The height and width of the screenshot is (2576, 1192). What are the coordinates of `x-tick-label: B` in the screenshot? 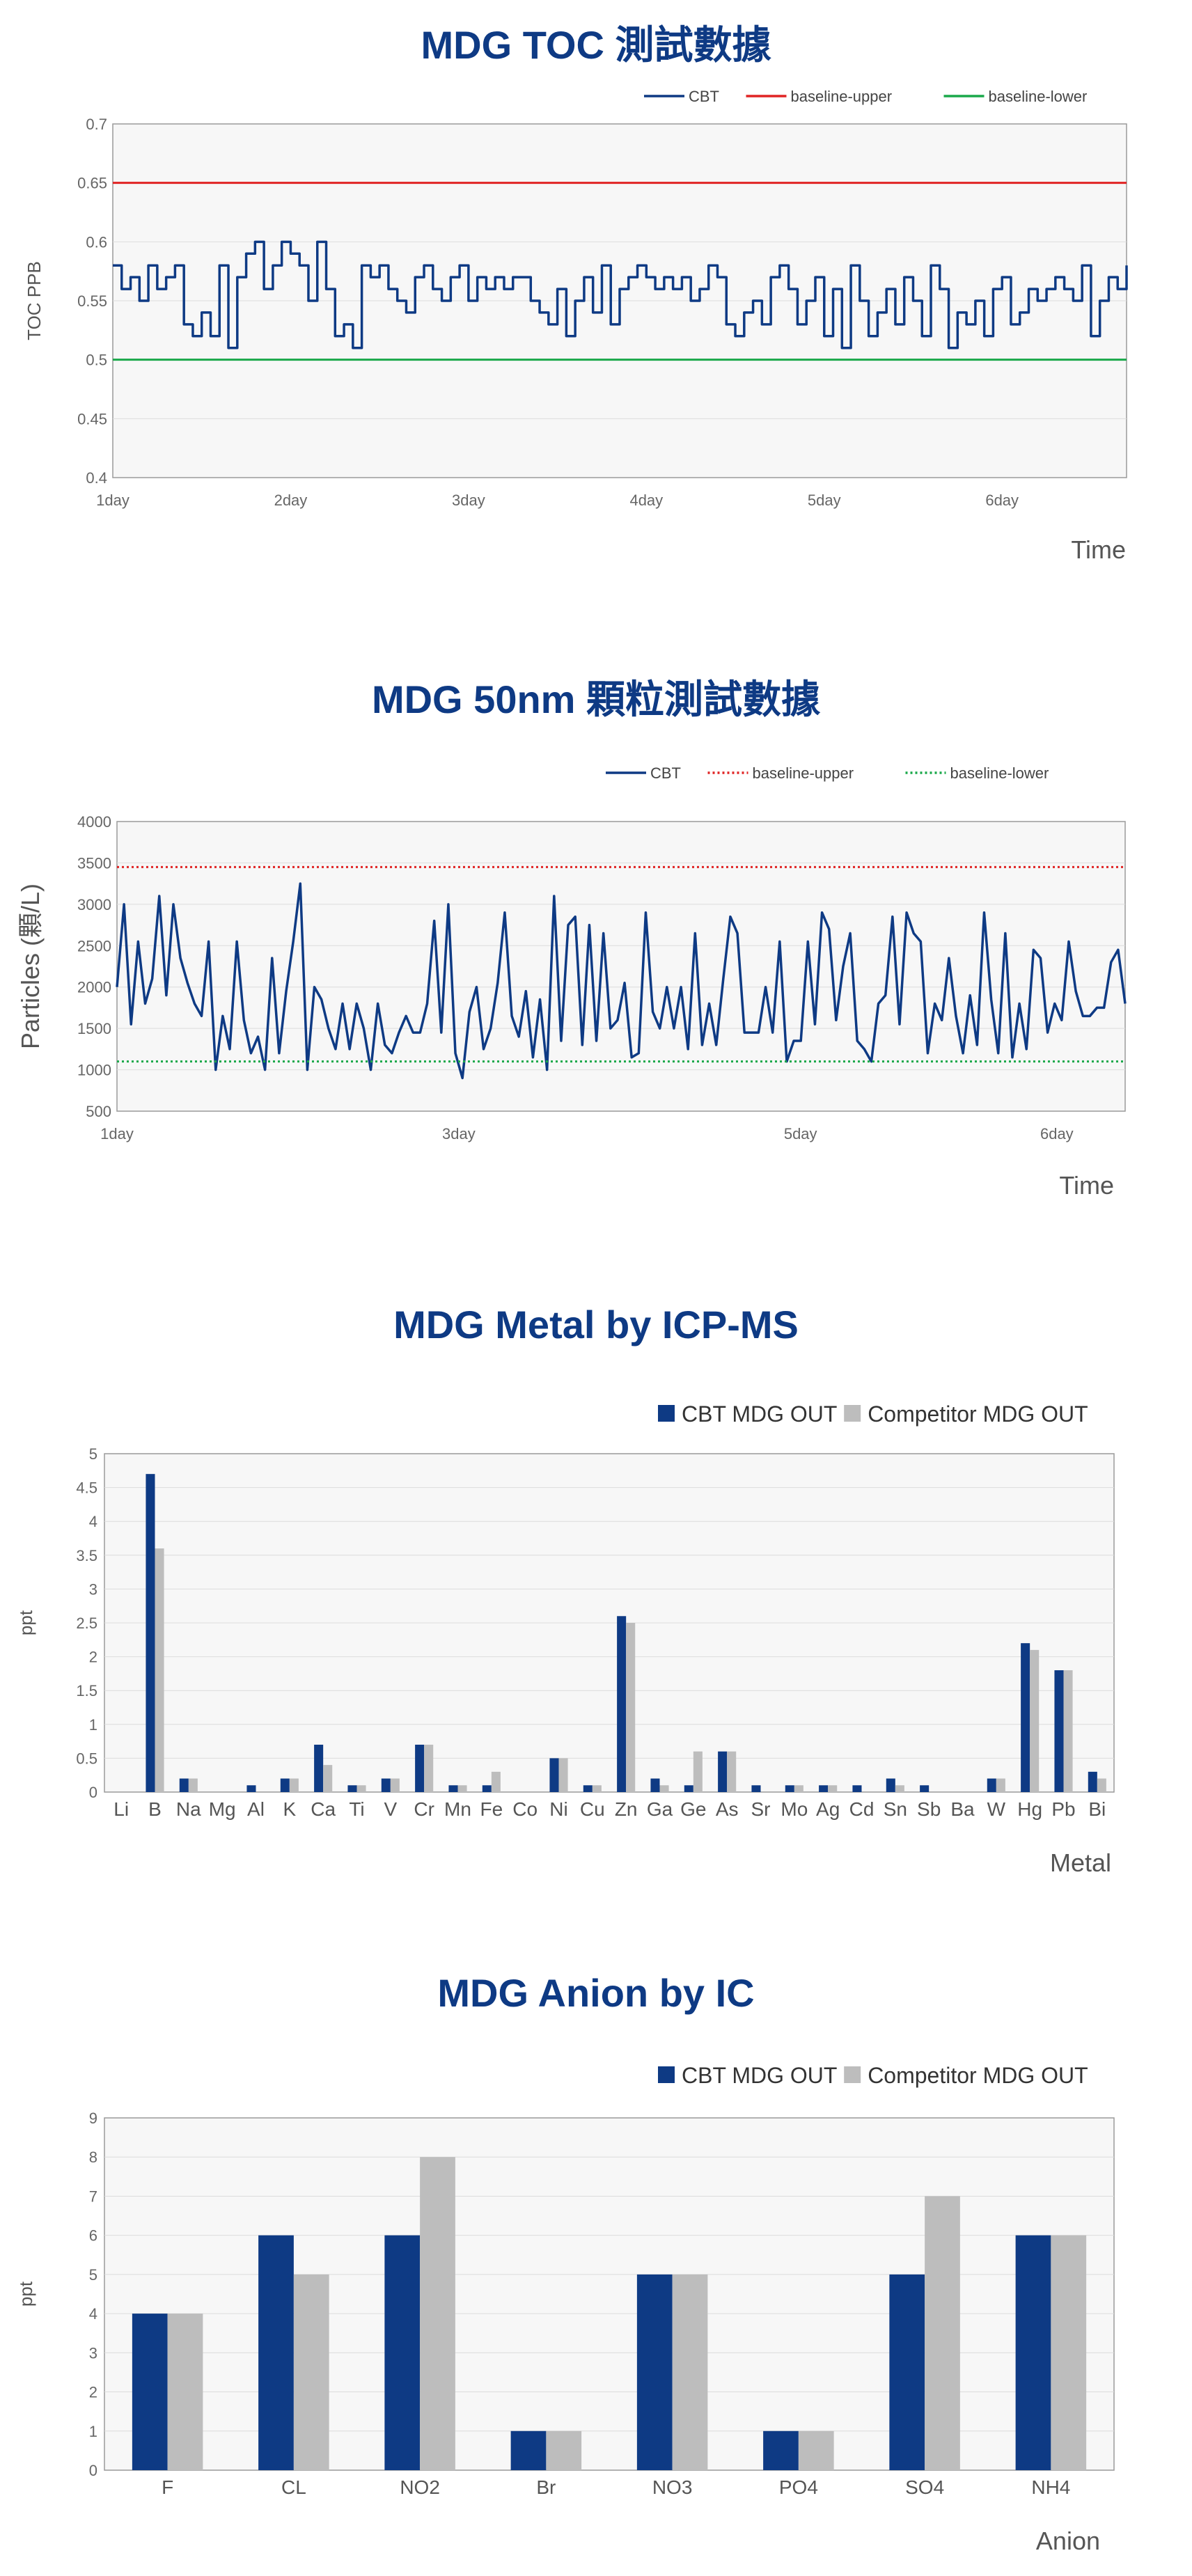 It's located at (155, 1809).